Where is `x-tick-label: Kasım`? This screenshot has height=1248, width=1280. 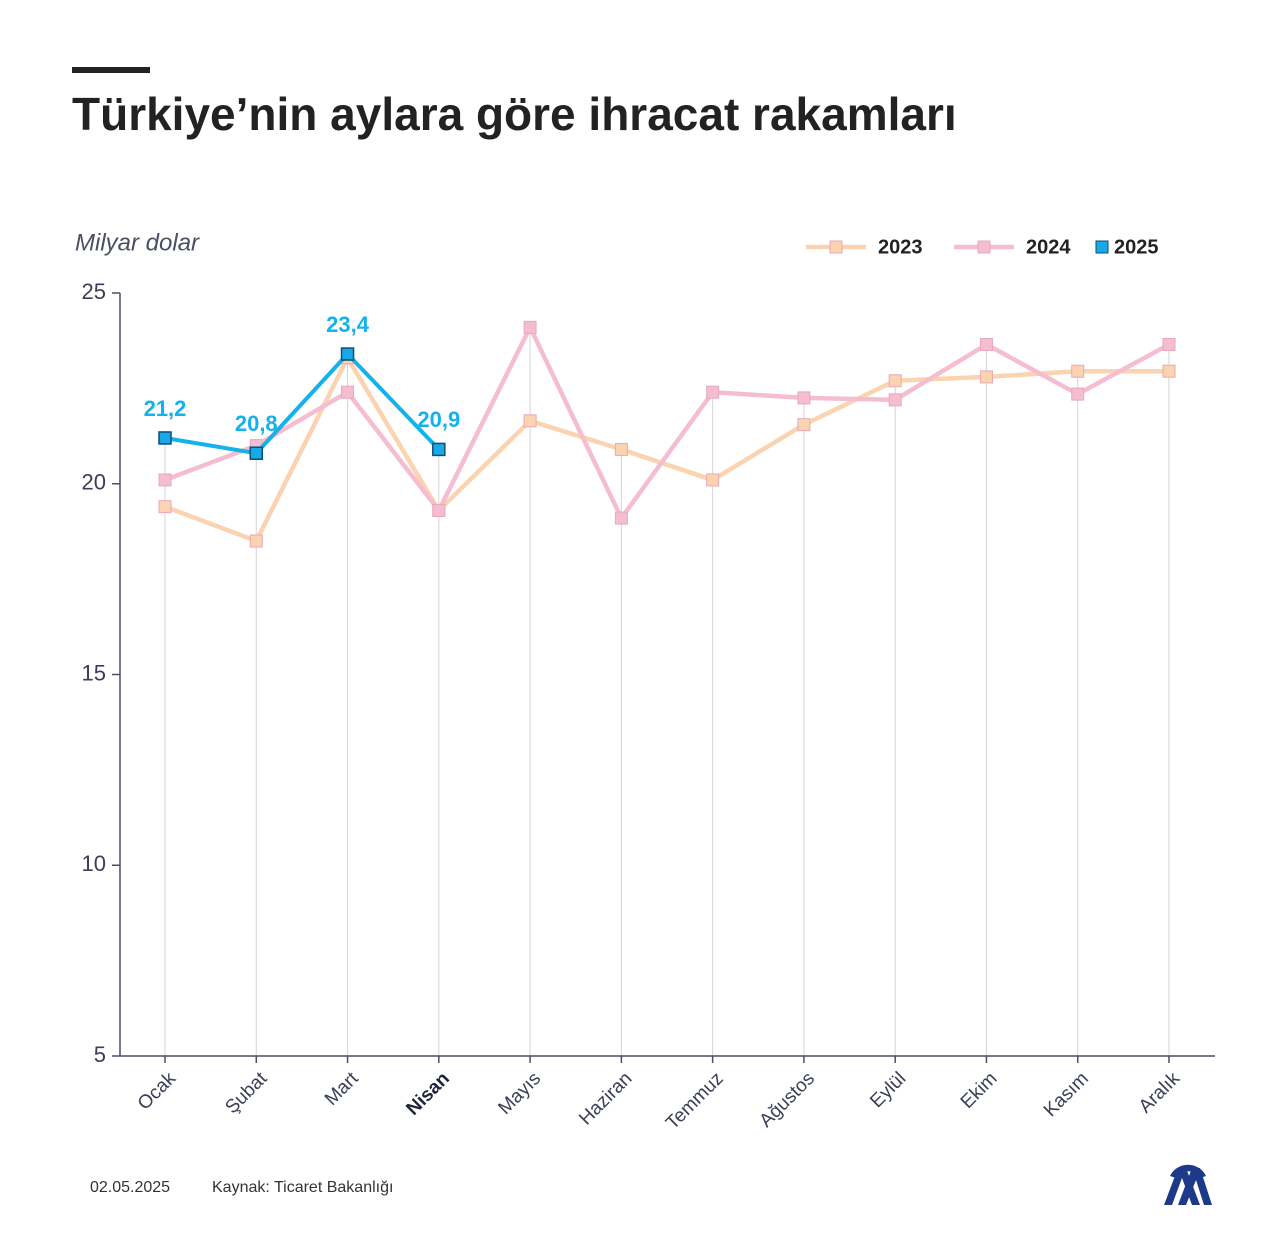
x-tick-label: Kasım is located at coordinates (1066, 1094).